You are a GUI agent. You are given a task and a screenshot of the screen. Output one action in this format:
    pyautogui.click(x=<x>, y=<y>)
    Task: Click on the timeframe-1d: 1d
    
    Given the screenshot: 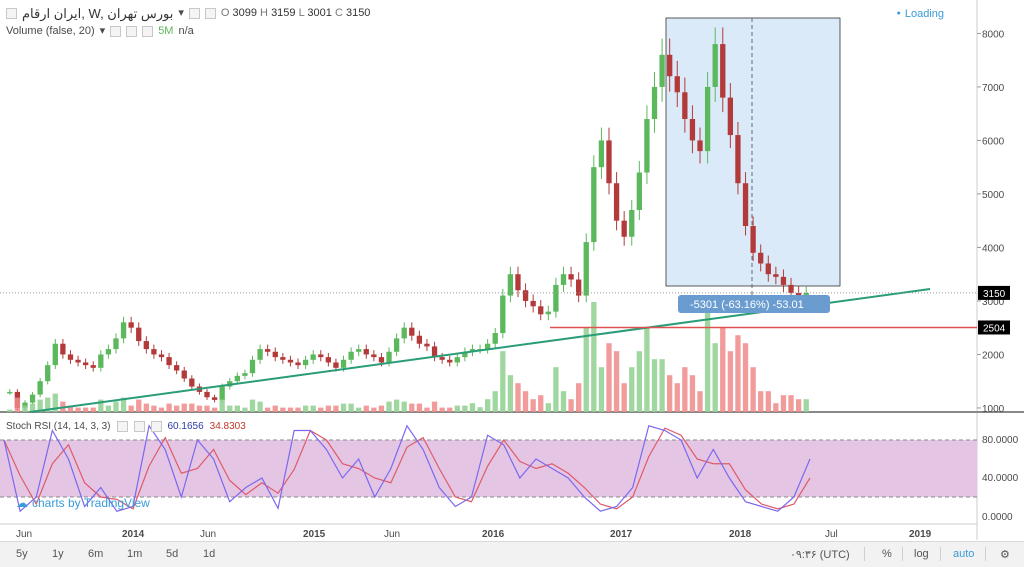 What is the action you would take?
    pyautogui.click(x=209, y=554)
    